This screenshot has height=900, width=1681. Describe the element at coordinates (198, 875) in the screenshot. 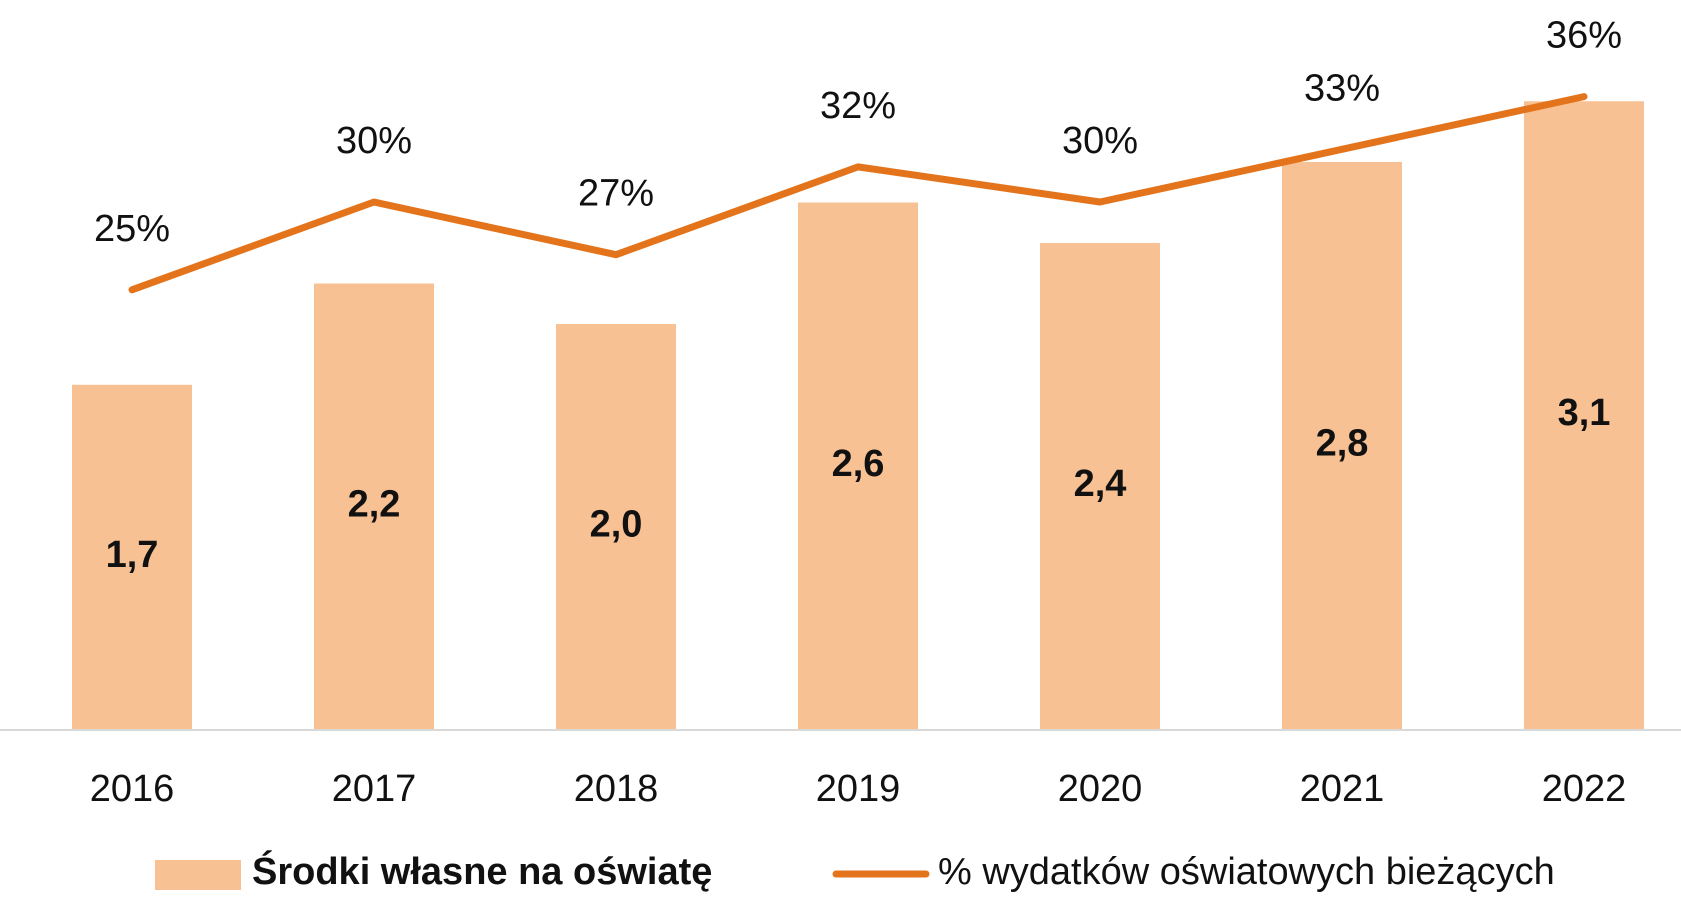

I see `legend-swatch` at that location.